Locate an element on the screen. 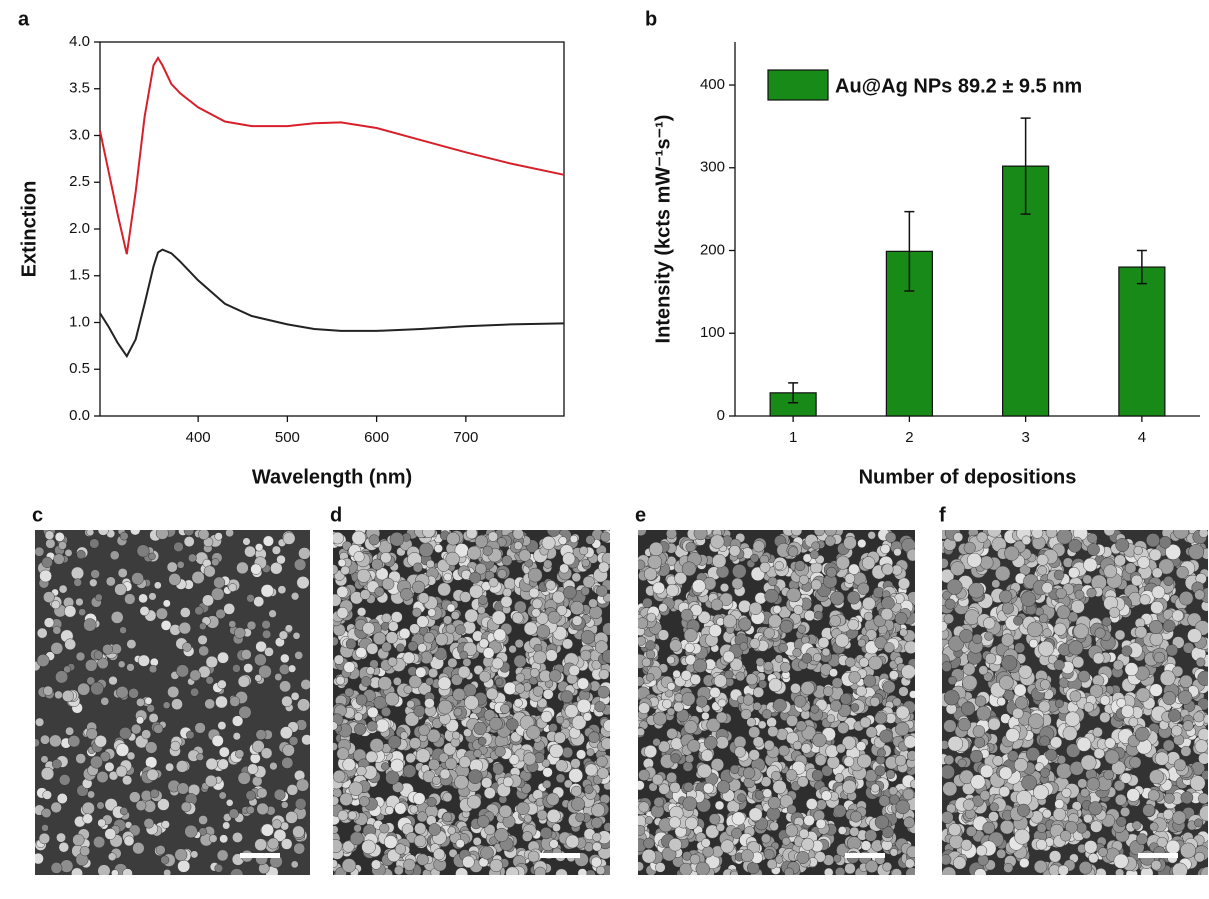 The image size is (1209, 899). y-tick-label: 100 is located at coordinates (712, 332).